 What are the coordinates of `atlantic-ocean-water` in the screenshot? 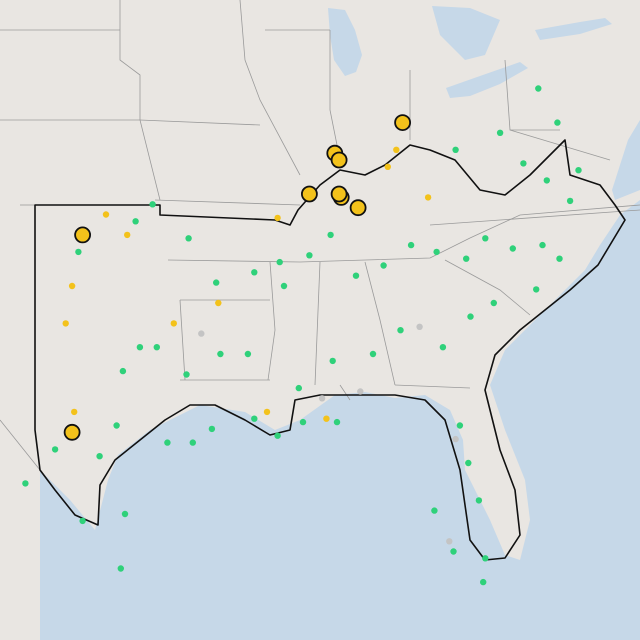 It's located at (626, 160).